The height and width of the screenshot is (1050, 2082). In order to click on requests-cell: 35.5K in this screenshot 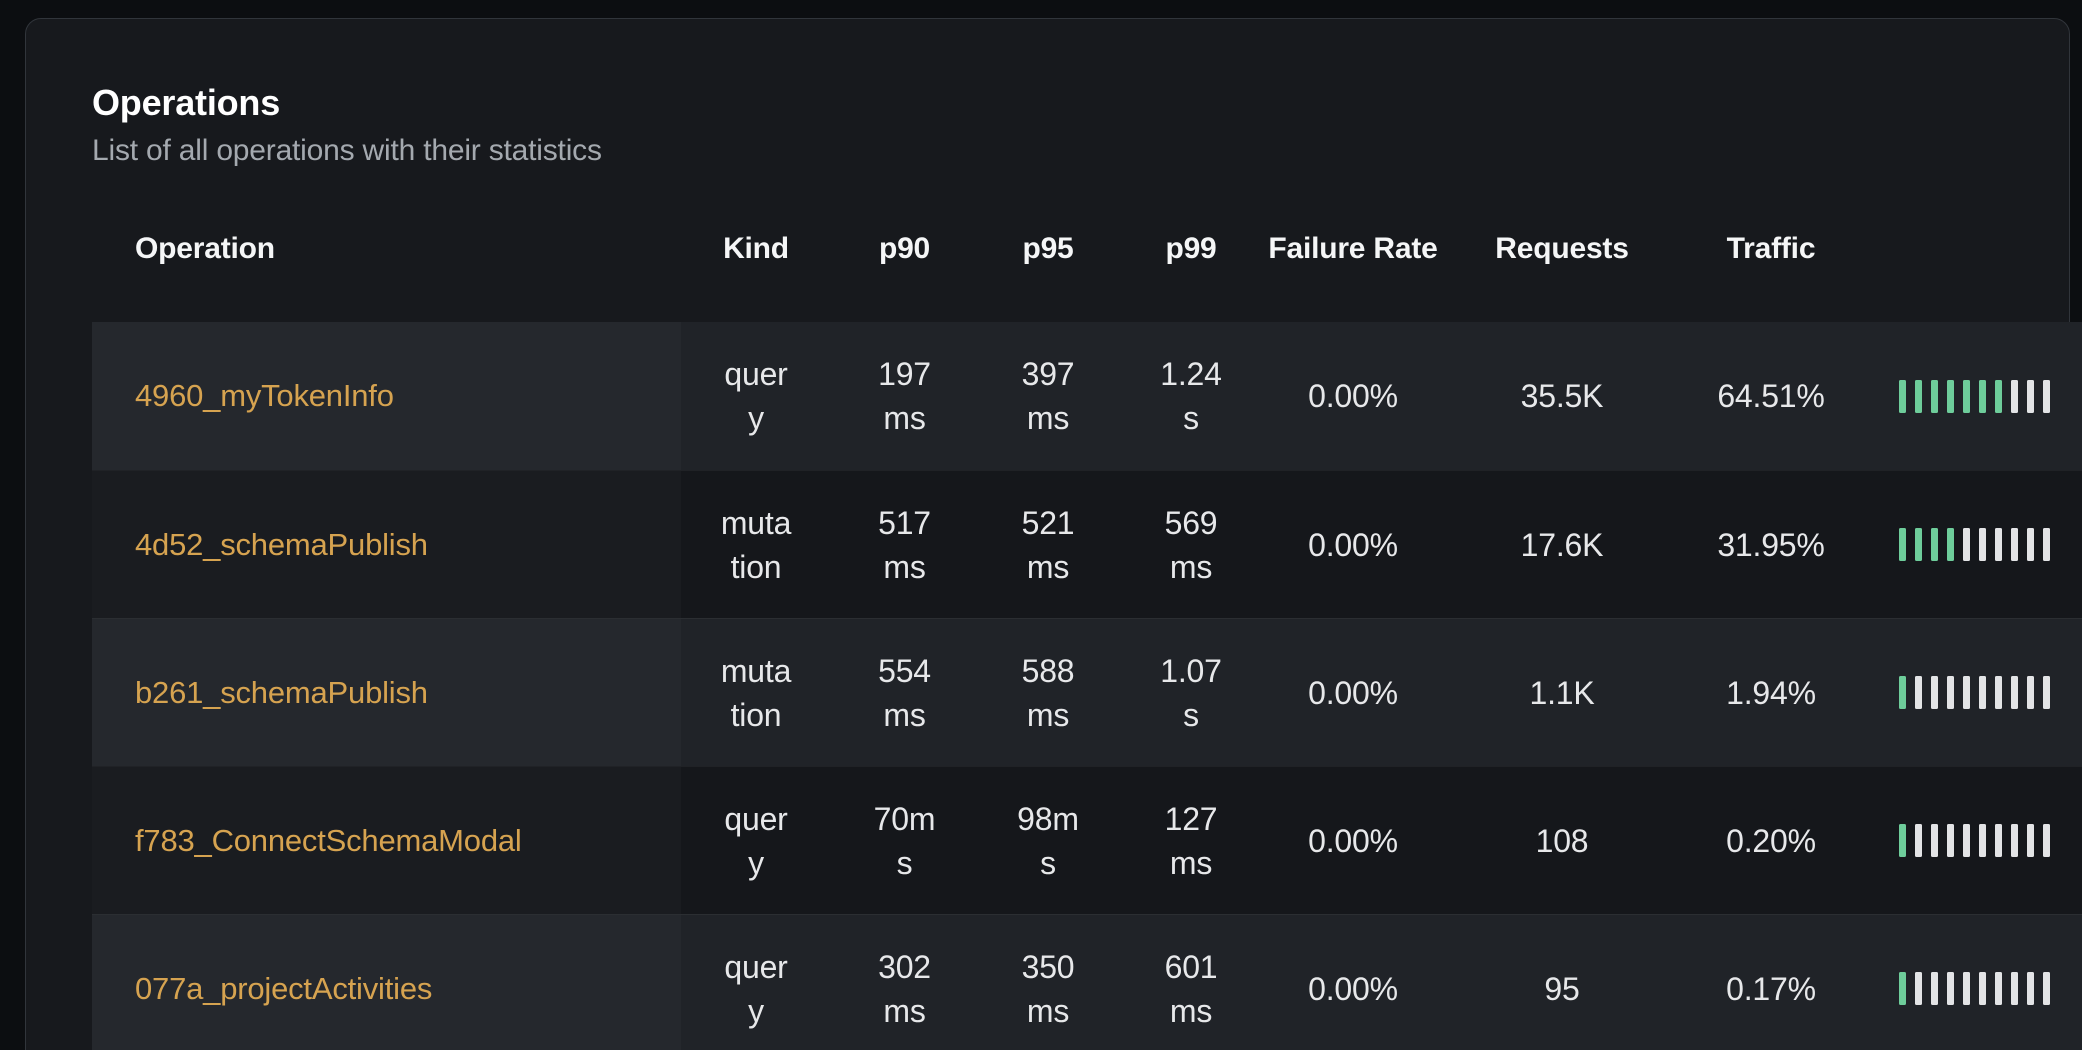, I will do `click(1562, 396)`.